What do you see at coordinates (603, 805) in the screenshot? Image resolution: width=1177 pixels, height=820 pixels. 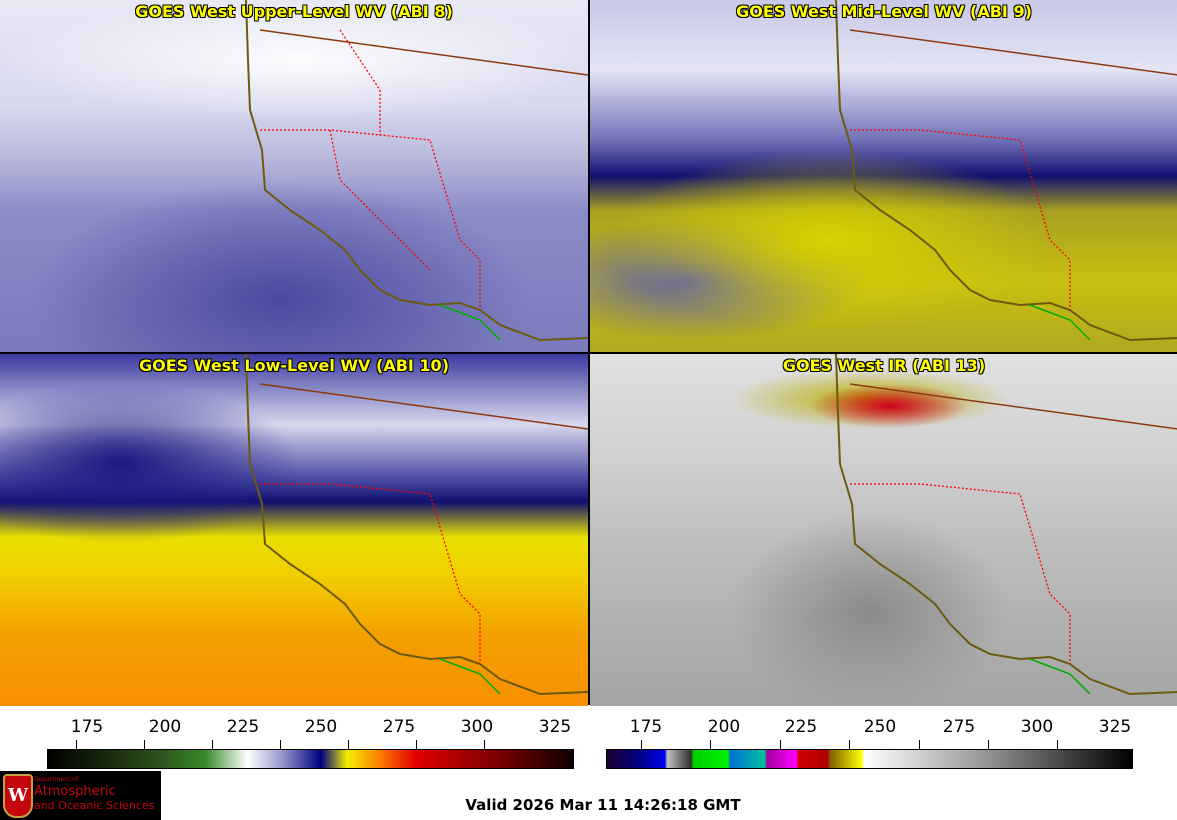 I see `valid-time: Valid 2026 Mar 11 14:26:18 GMT` at bounding box center [603, 805].